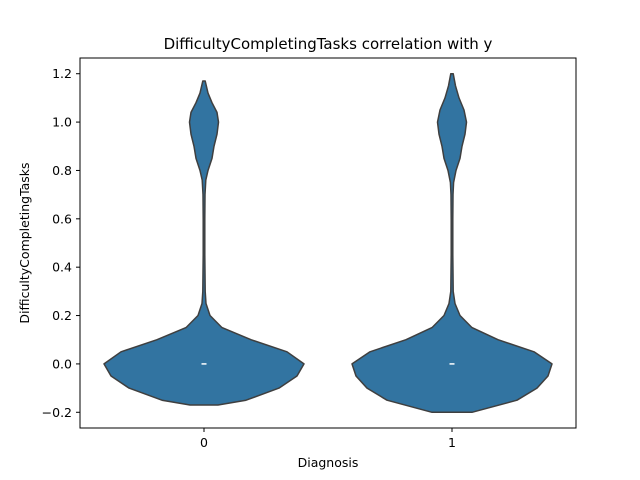  Describe the element at coordinates (62, 315) in the screenshot. I see `y-tick-label: 0.2` at that location.